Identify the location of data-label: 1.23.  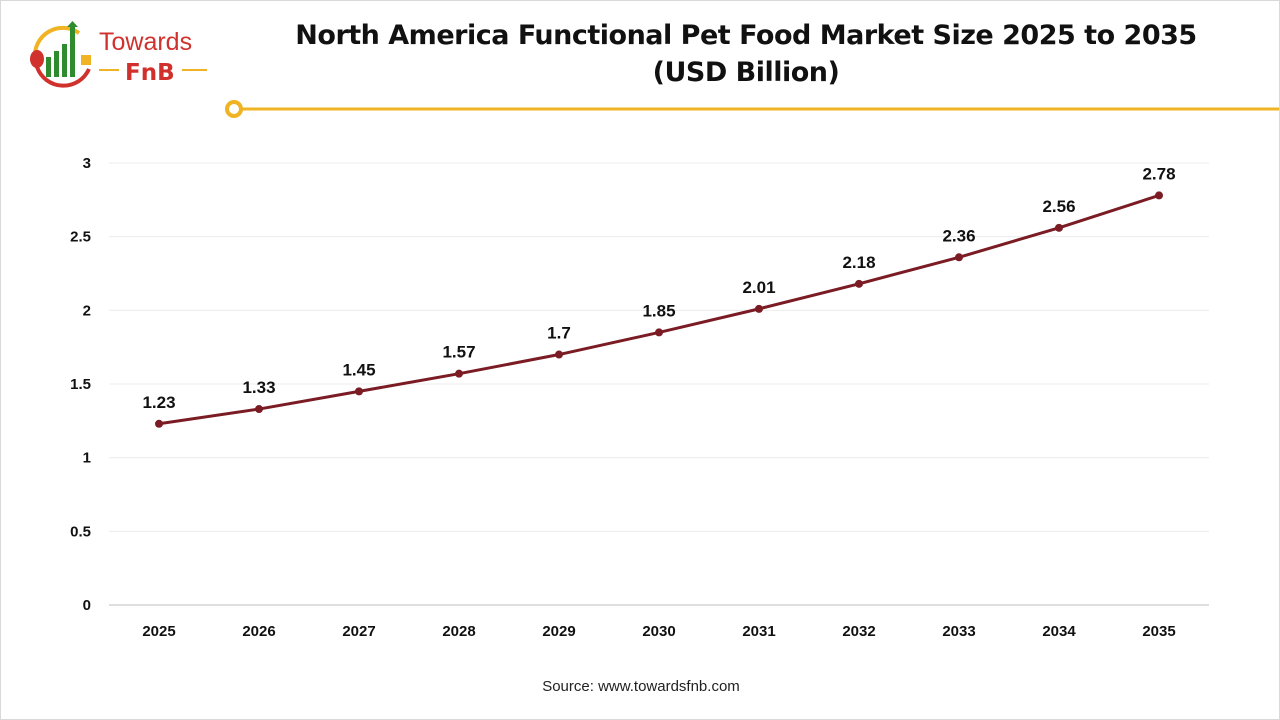
(158, 402).